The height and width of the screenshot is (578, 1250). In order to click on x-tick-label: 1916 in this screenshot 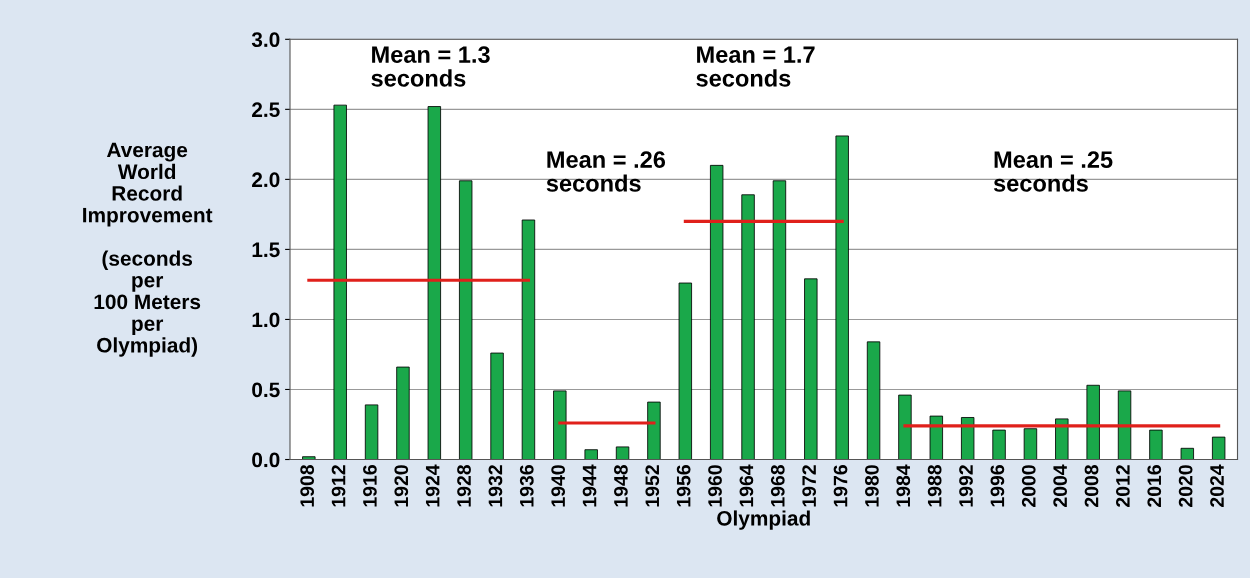, I will do `click(370, 486)`.